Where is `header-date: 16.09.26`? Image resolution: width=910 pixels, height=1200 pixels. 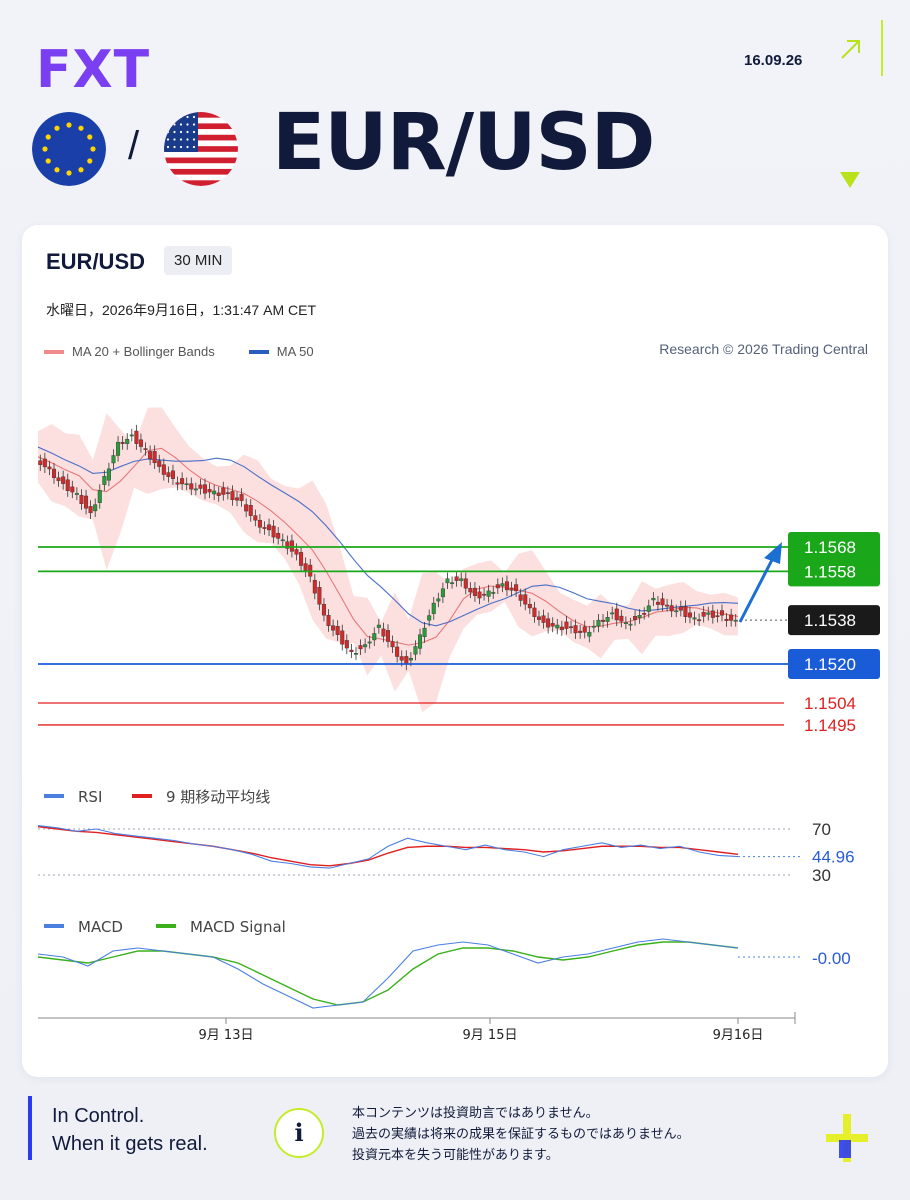
header-date: 16.09.26 is located at coordinates (773, 60).